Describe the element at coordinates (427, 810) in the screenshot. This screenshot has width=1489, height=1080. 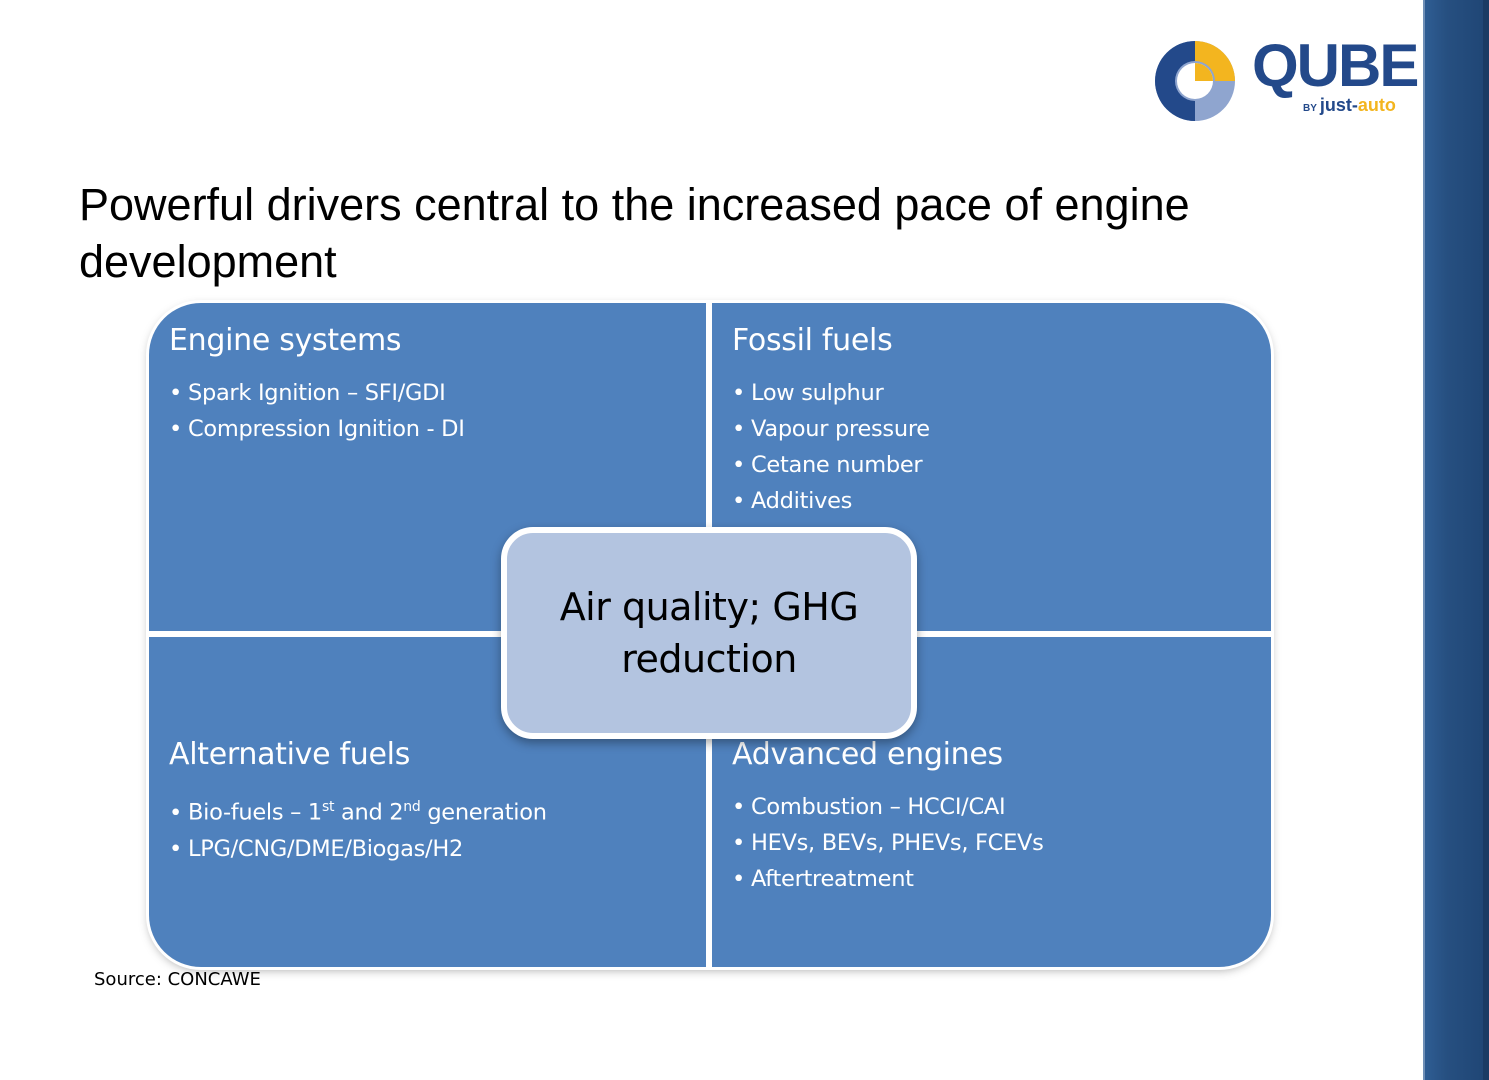
I see `list-item: Bio-fuels – 1st and 2nd generation` at that location.